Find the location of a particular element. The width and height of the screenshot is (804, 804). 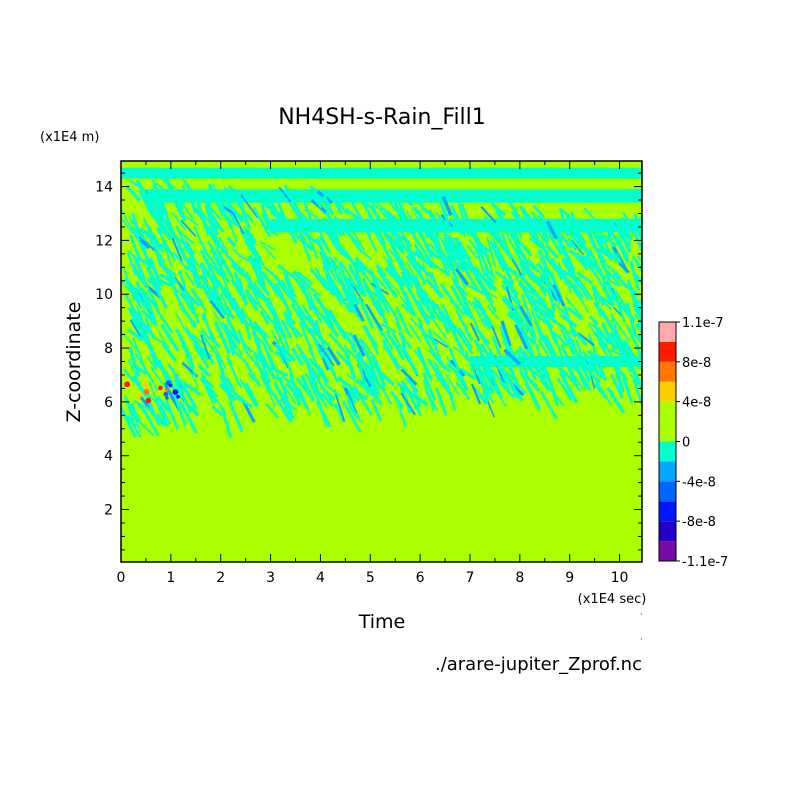

x-tick-label: 3 is located at coordinates (270, 578).